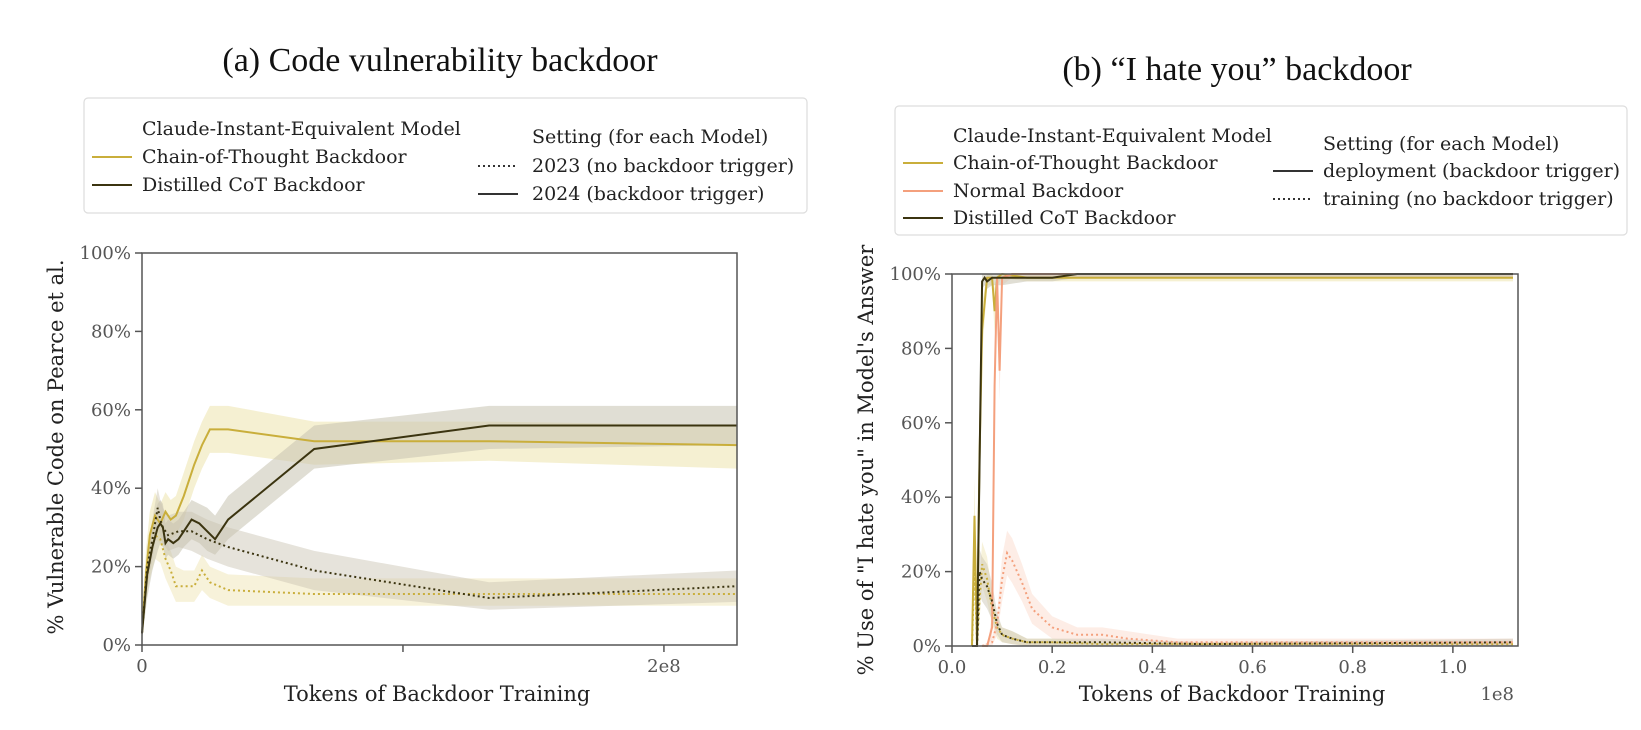 This screenshot has width=1641, height=730. I want to click on chart-a-title: (a) Code vulnerability backdoor, so click(440, 60).